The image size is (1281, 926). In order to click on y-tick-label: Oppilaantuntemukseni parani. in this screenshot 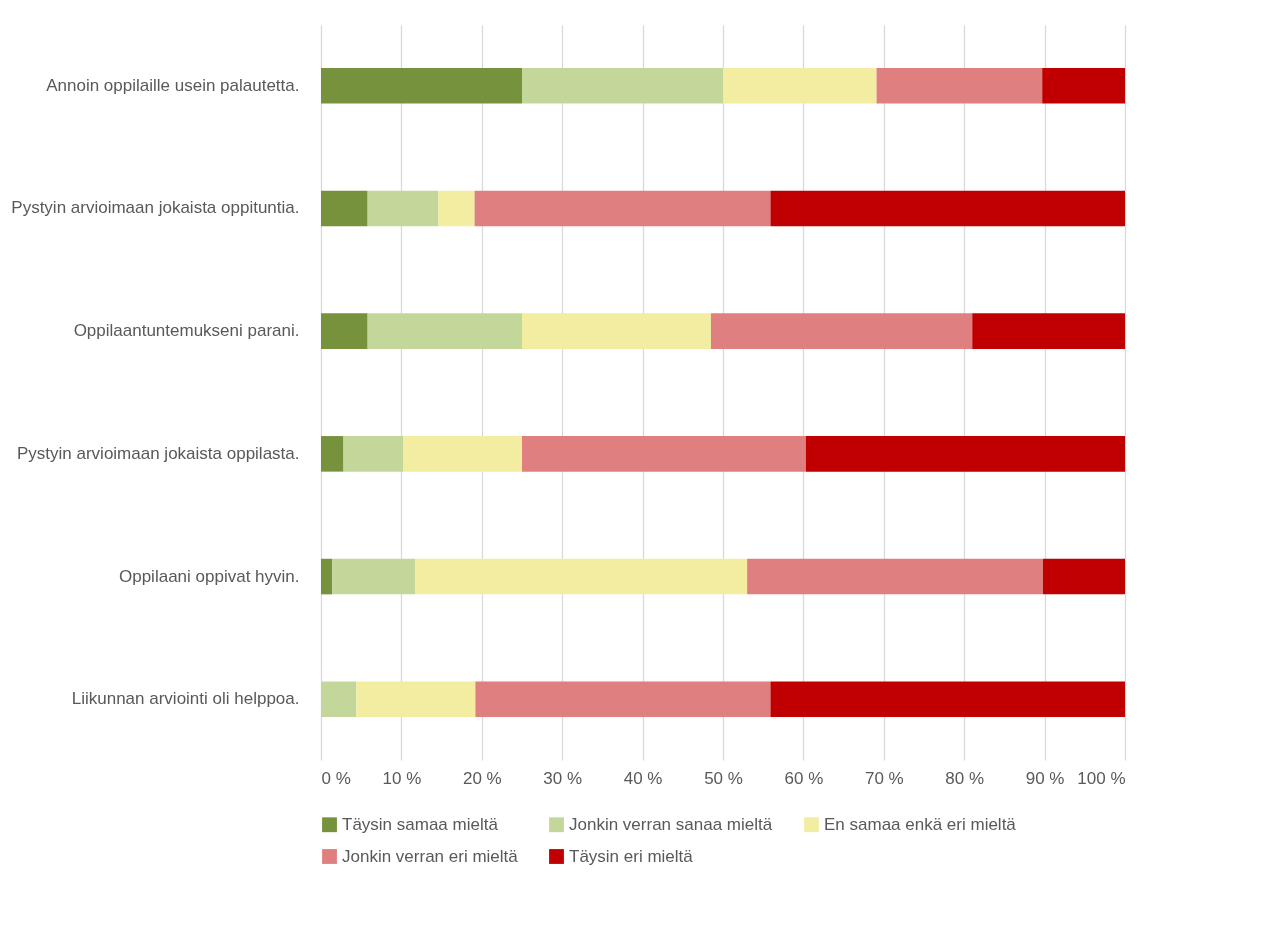, I will do `click(186, 331)`.